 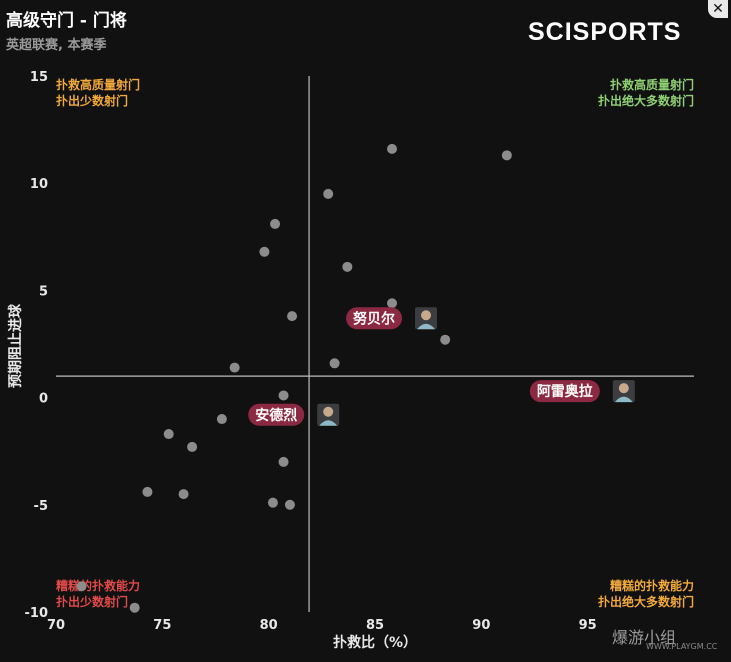 I want to click on watermark-url: WWW.PLAYGM.CC, so click(x=682, y=646).